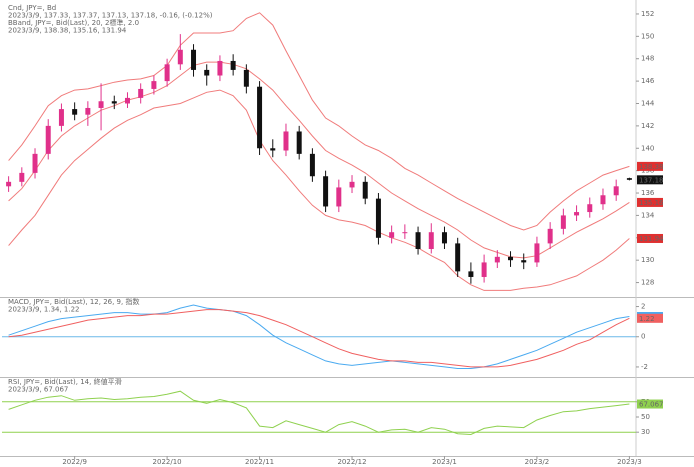 This screenshot has width=694, height=467. I want to click on y-tick-label: 144, so click(648, 103).